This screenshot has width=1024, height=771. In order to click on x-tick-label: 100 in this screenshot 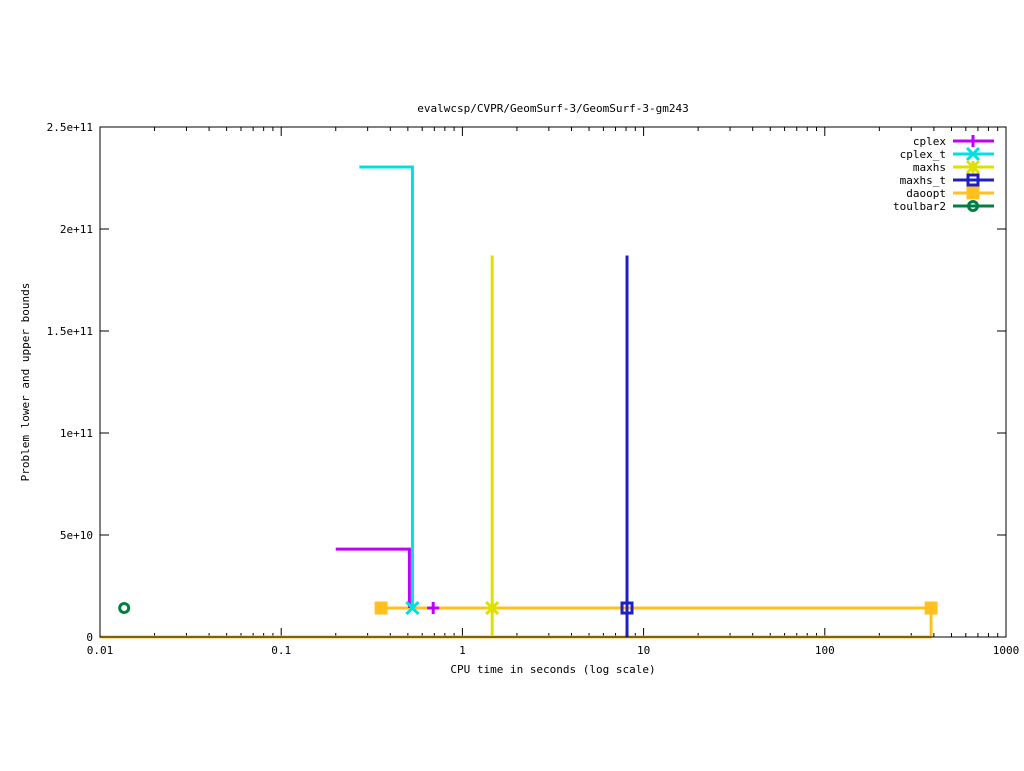, I will do `click(825, 650)`.